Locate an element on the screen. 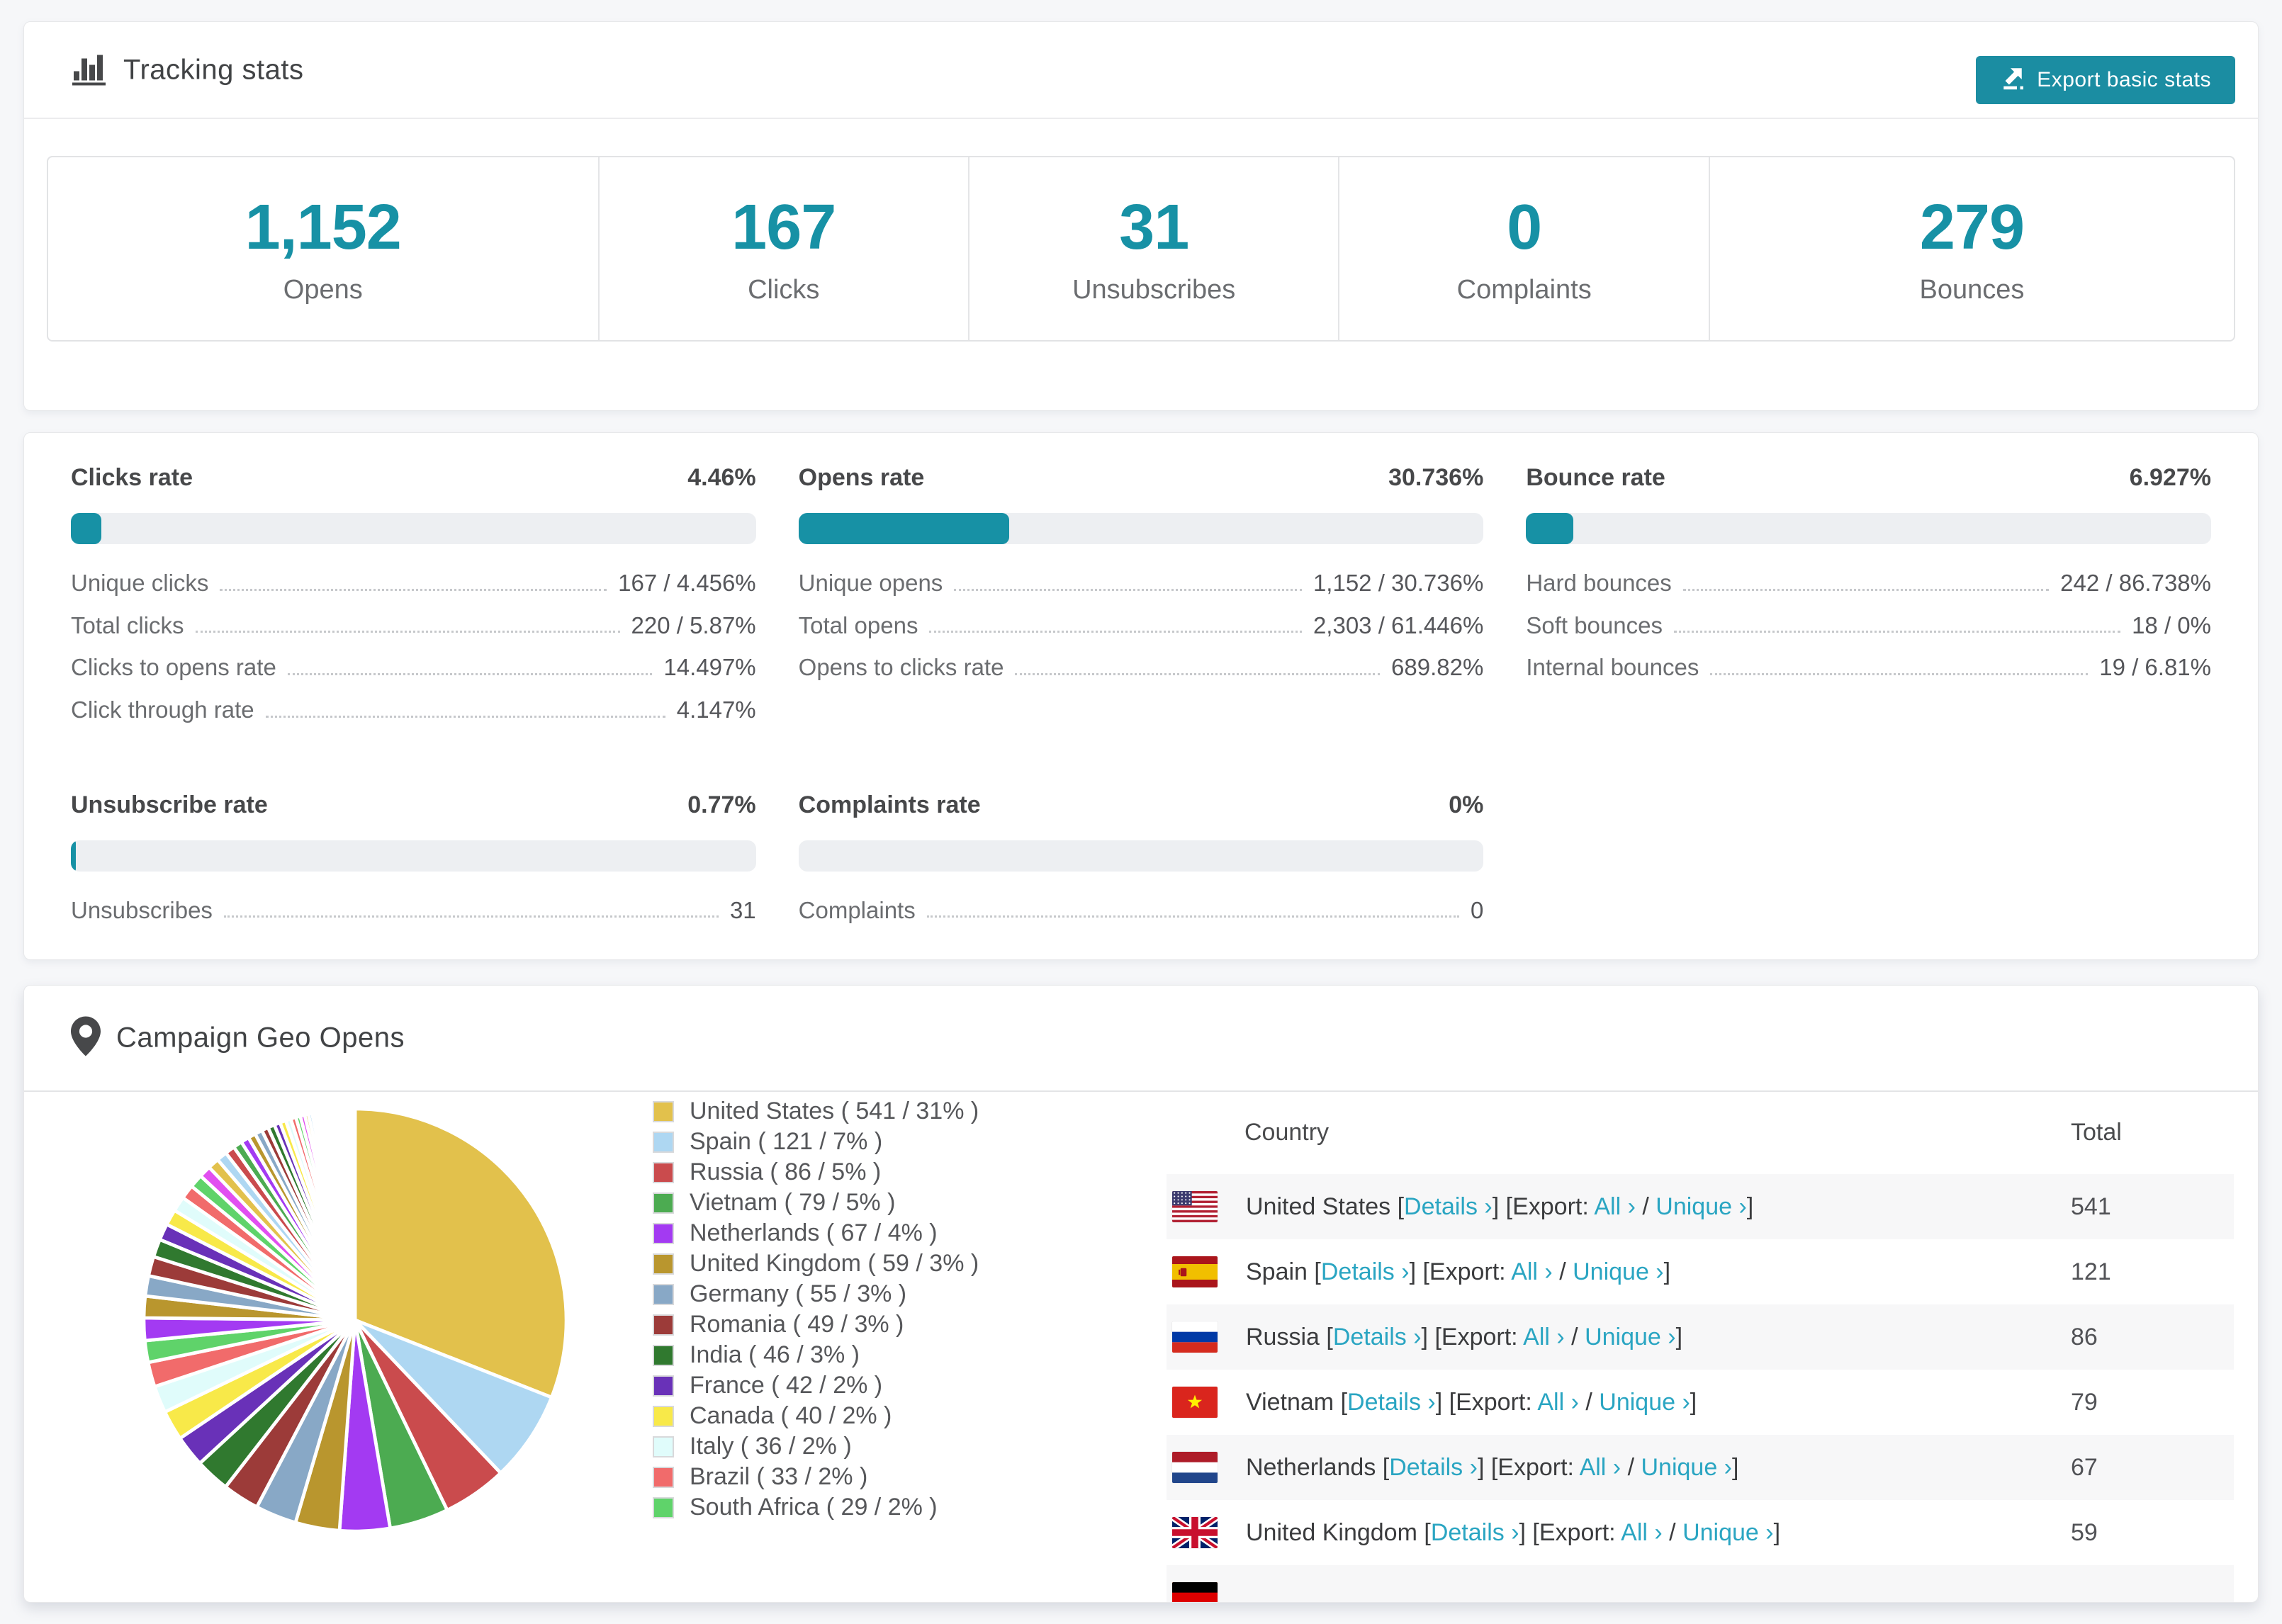 This screenshot has width=2282, height=1624. clicks-rate-value: 4.46% is located at coordinates (721, 478).